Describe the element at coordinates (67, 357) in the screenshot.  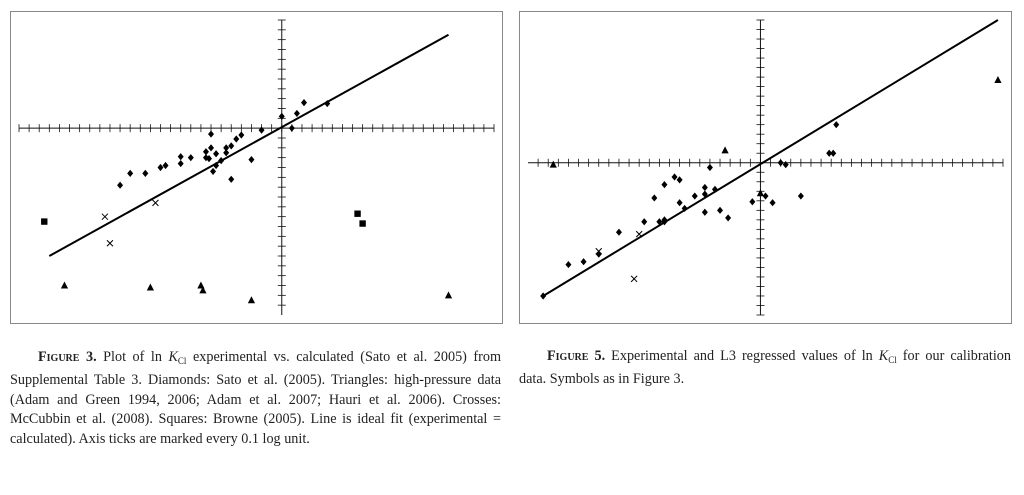
I see `figure-3-label: Figure 3.` at that location.